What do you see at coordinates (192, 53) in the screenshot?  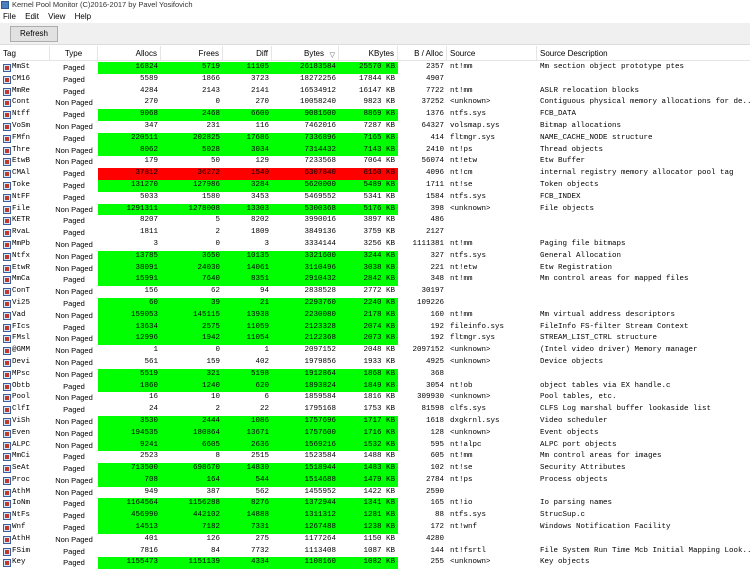 I see `col-frees: Frees` at bounding box center [192, 53].